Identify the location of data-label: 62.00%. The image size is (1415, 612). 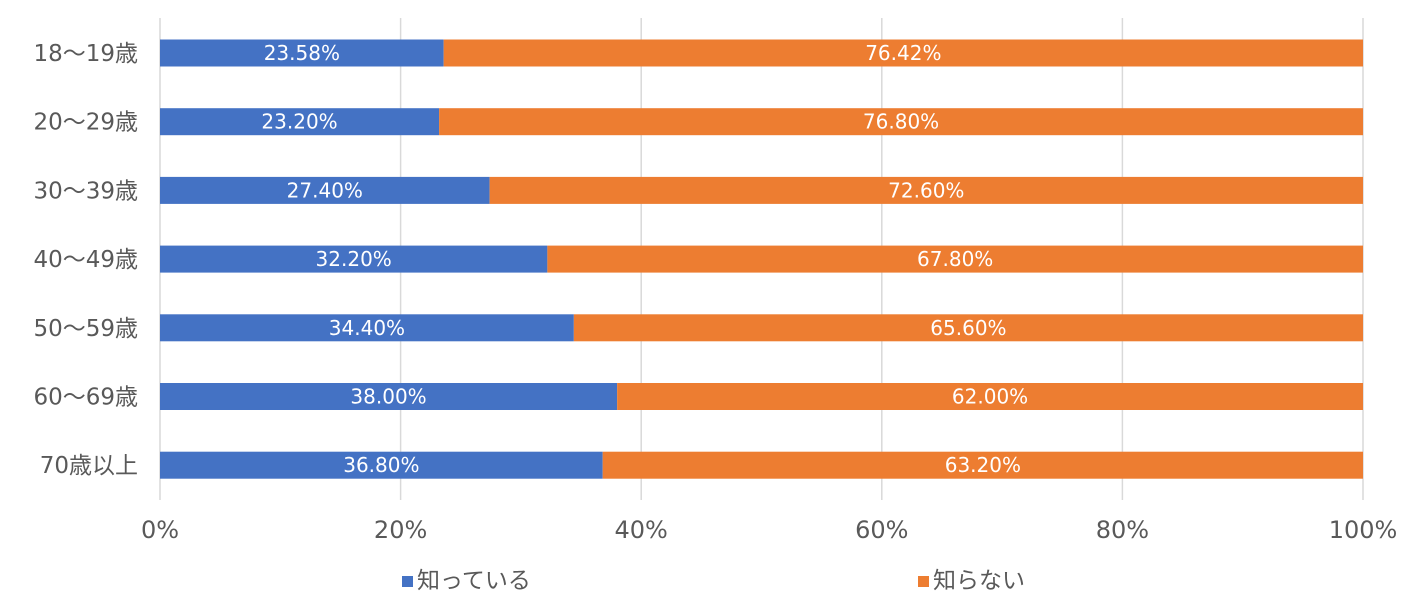
(990, 397).